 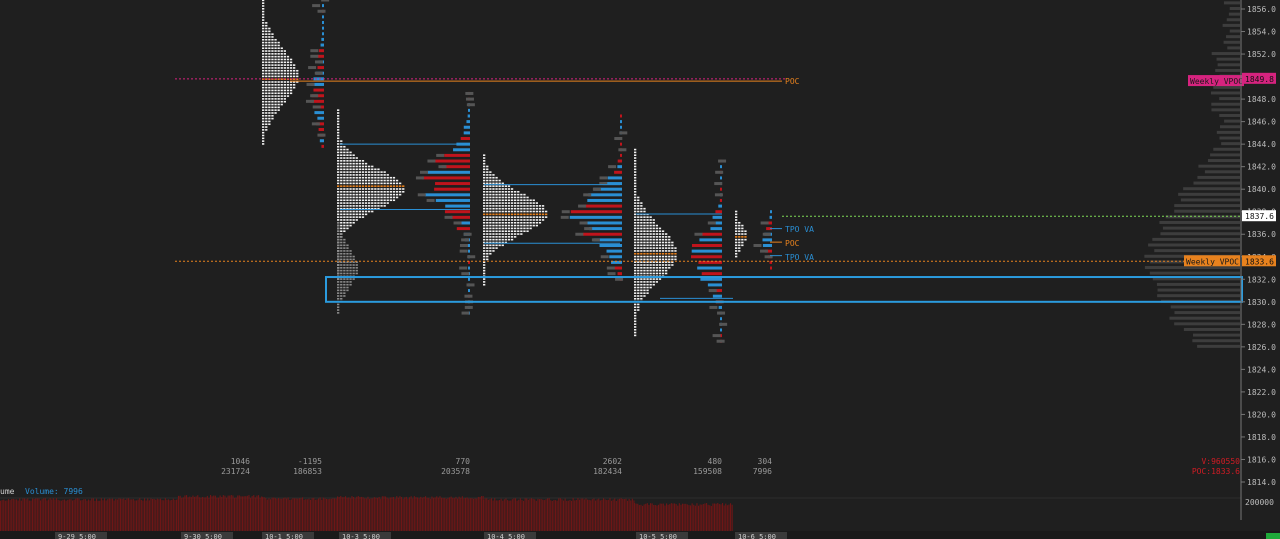 I want to click on time-label: 9-29 5:00, so click(x=77, y=536).